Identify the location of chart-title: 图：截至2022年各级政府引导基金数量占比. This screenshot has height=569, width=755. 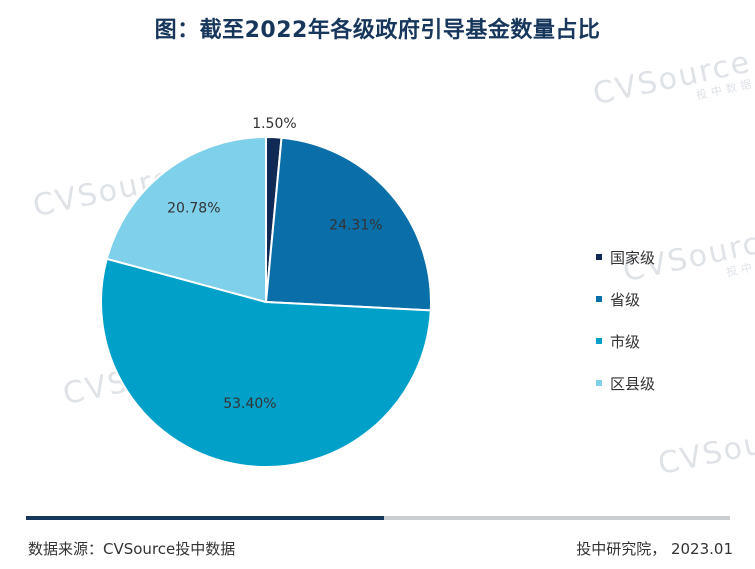
(377, 30).